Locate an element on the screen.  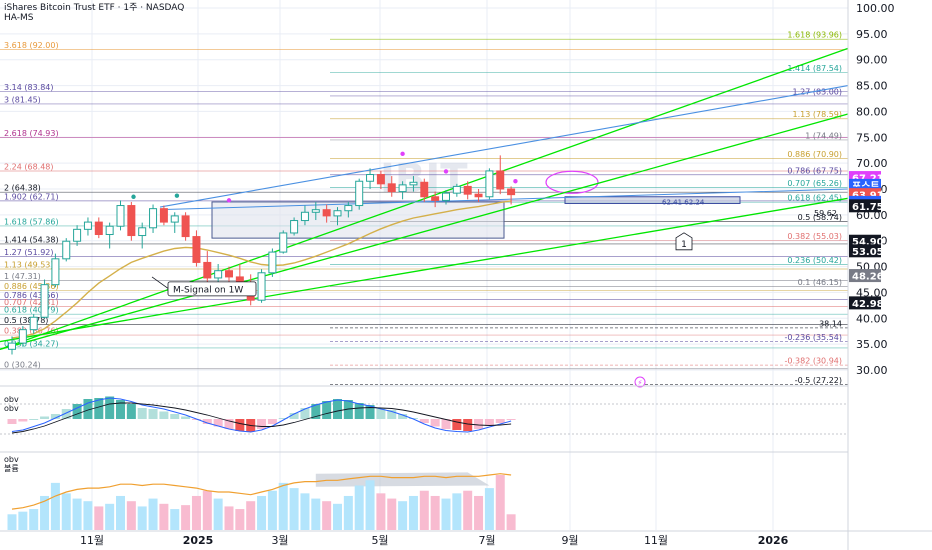
fib-left-label: 0.382 (36.76) is located at coordinates (31, 331).